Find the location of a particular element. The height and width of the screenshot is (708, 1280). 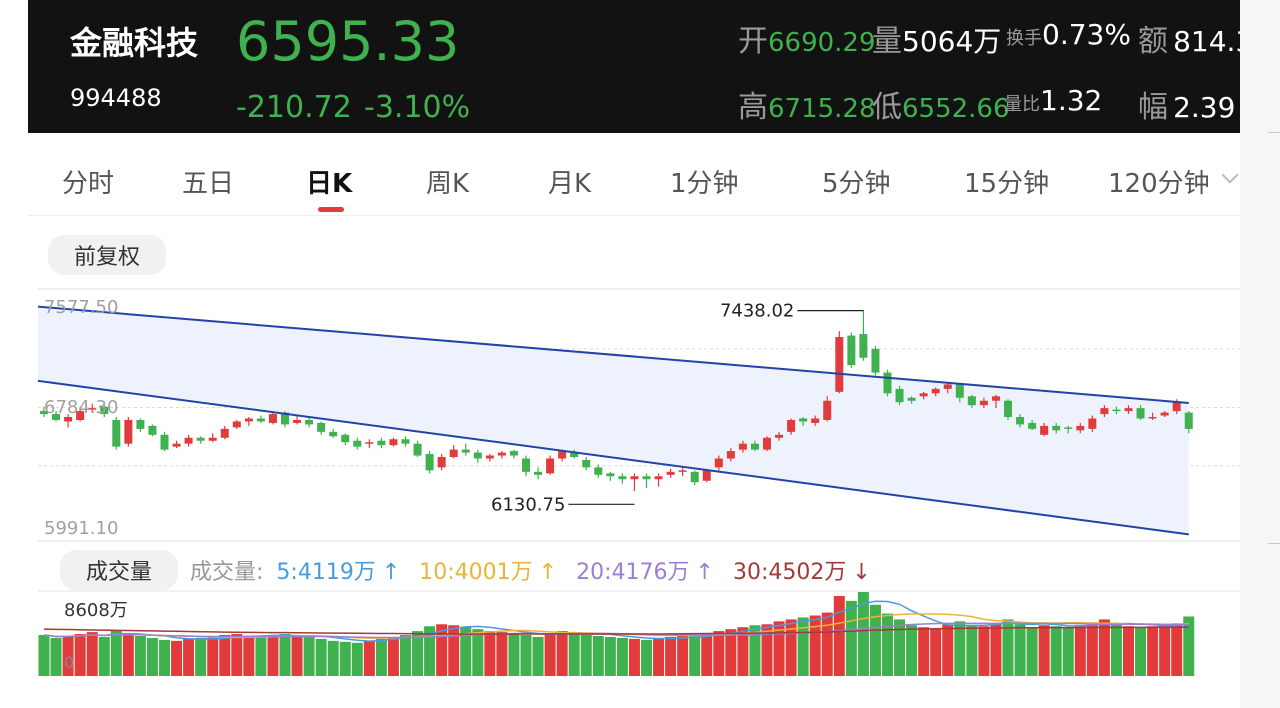

stat-low-value: 6552.66 is located at coordinates (956, 109).